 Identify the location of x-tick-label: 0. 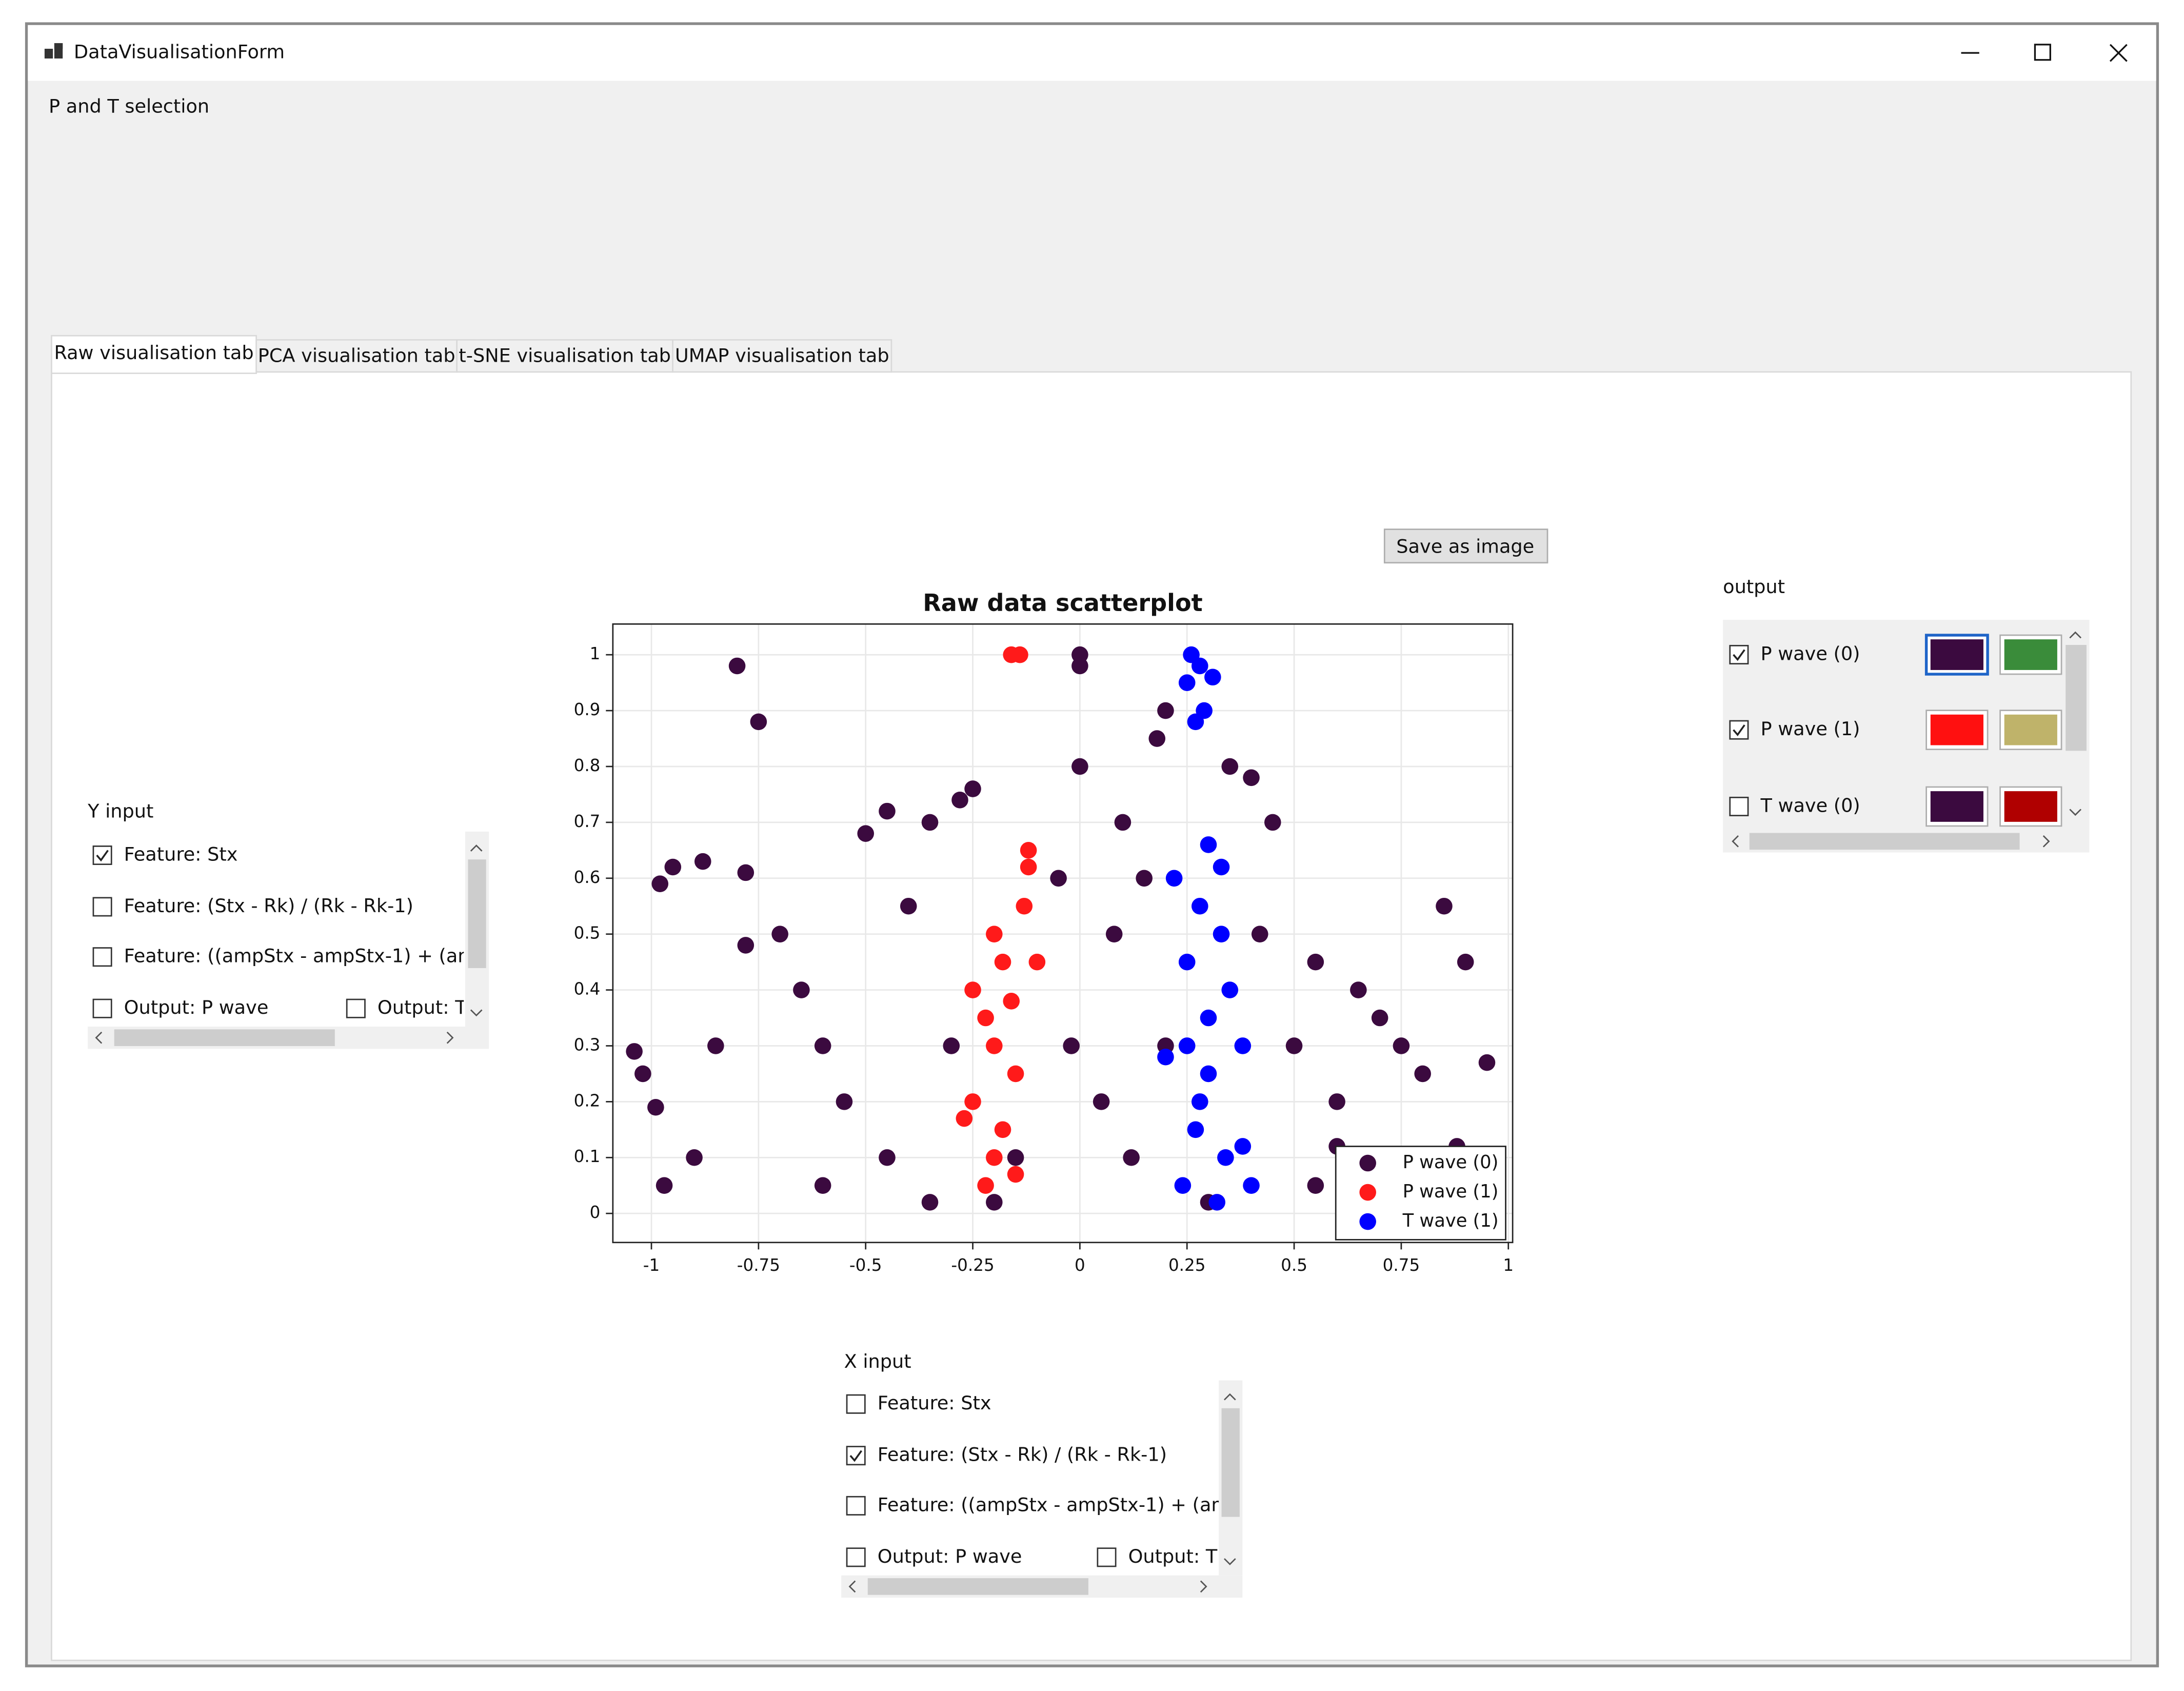
(1080, 1265).